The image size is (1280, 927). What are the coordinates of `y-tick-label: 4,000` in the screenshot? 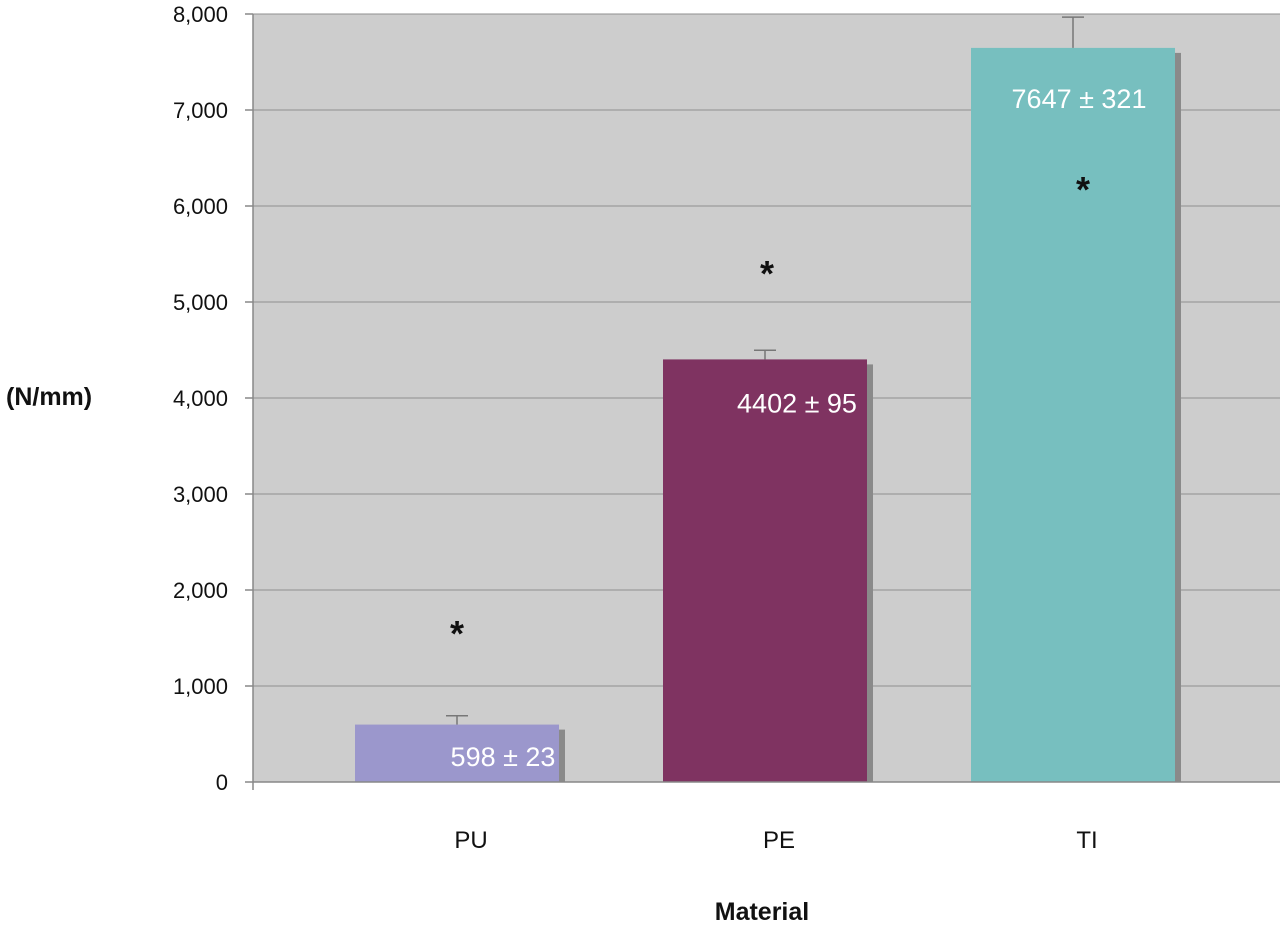 It's located at (200, 398).